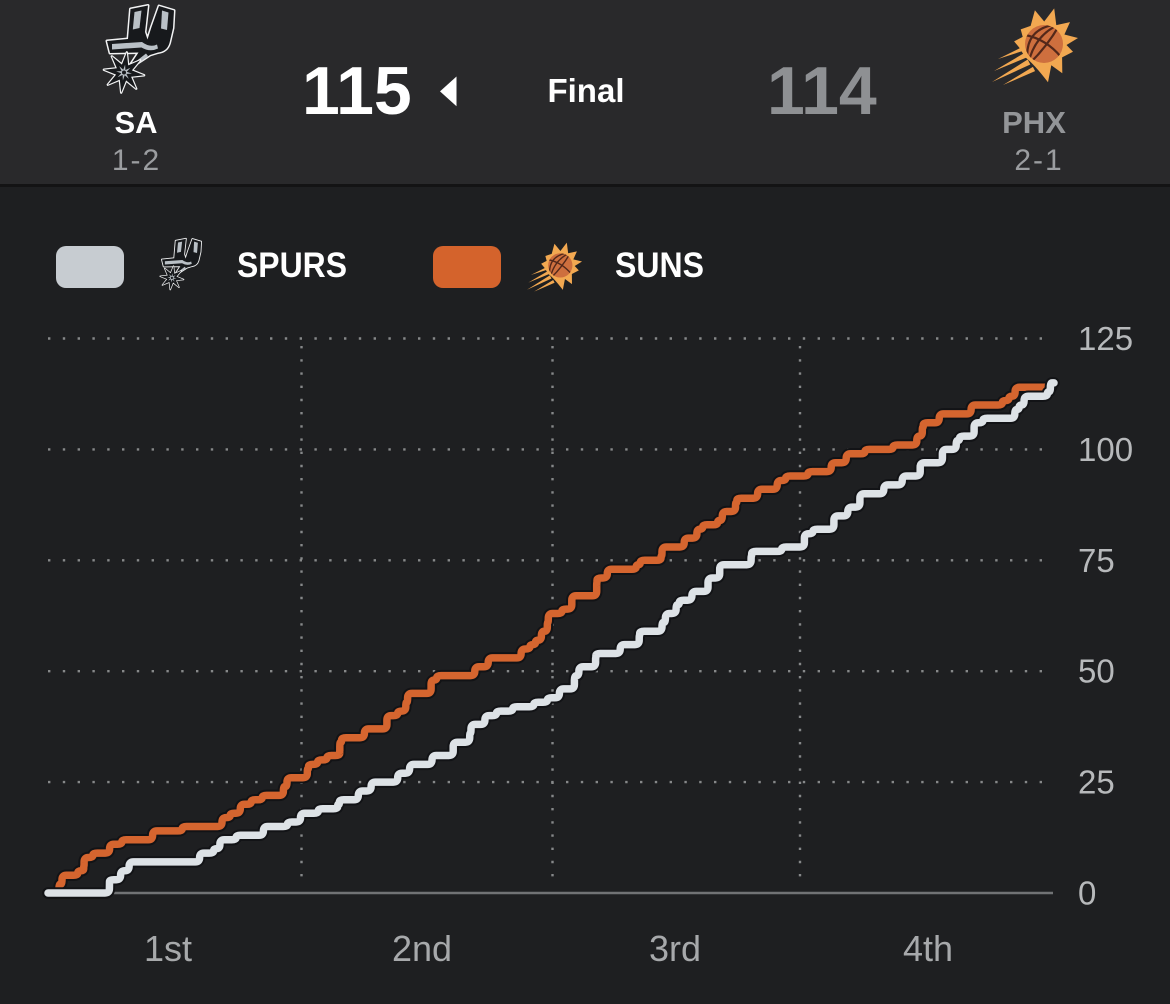 The height and width of the screenshot is (1004, 1170). I want to click on svg-text: 114, so click(822, 91).